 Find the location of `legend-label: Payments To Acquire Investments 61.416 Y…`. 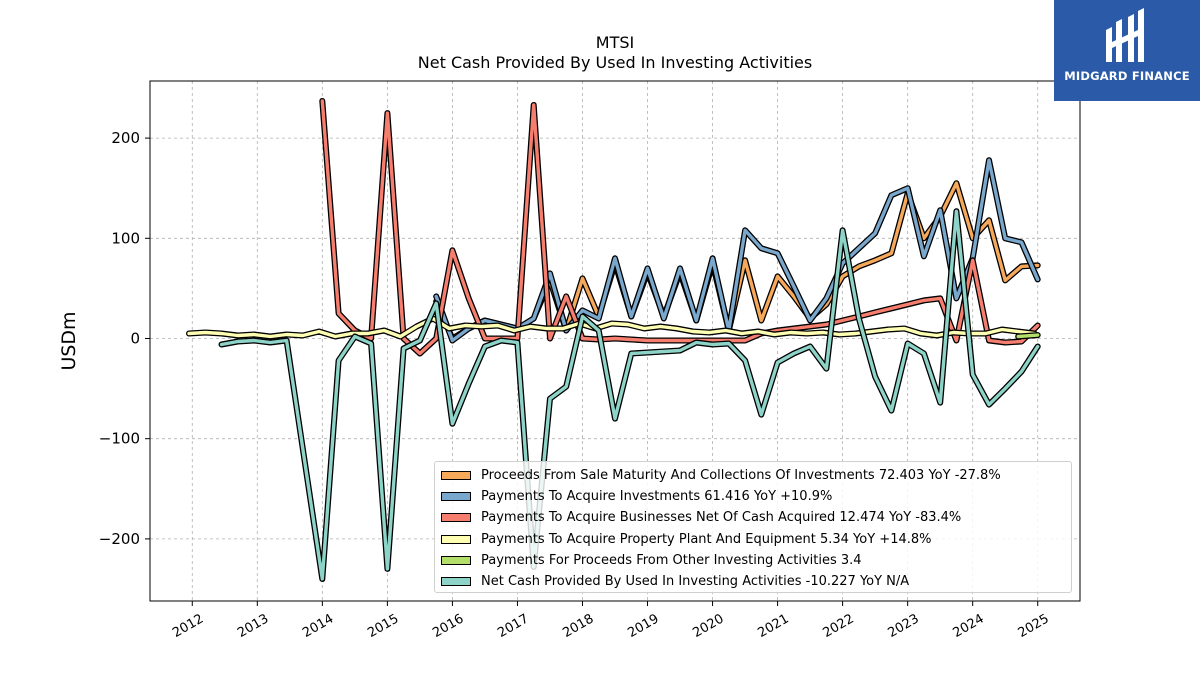

legend-label: Payments To Acquire Investments 61.416 Y… is located at coordinates (657, 497).